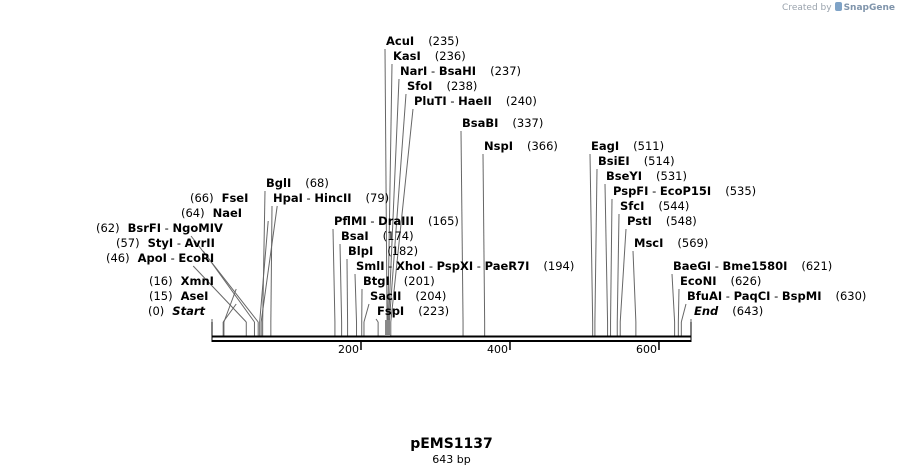 This screenshot has width=903, height=475. I want to click on enzyme-msci: MscI, so click(648, 243).